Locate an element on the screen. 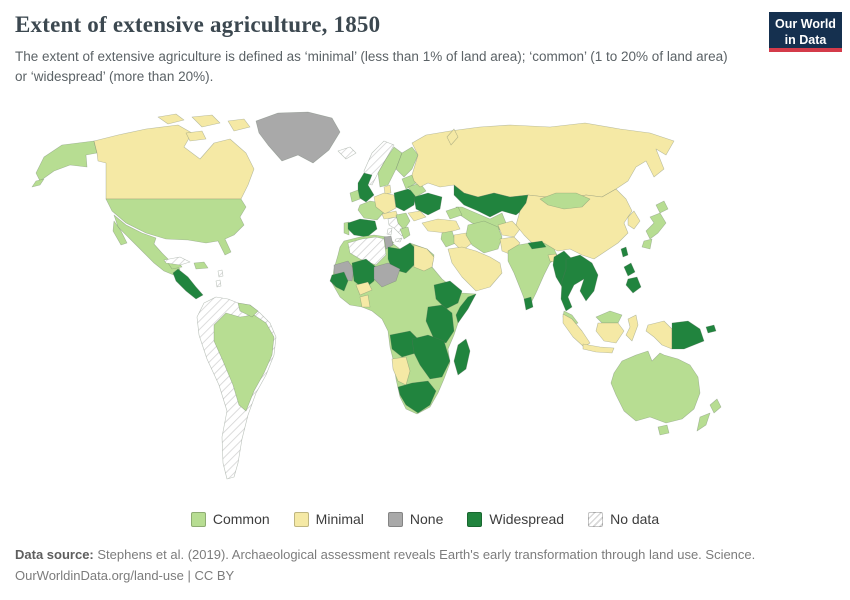 This screenshot has height=600, width=850. region-levant: Levant is located at coordinates (448, 239).